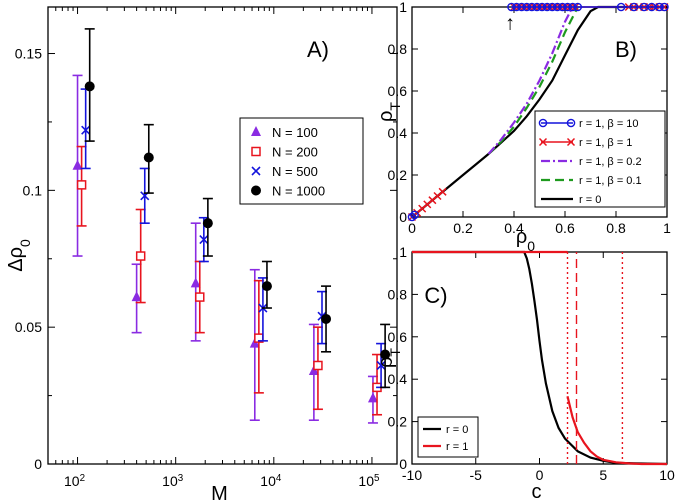 Image resolution: width=681 pixels, height=502 pixels. I want to click on x-axis-label-sub: 0, so click(531, 246).